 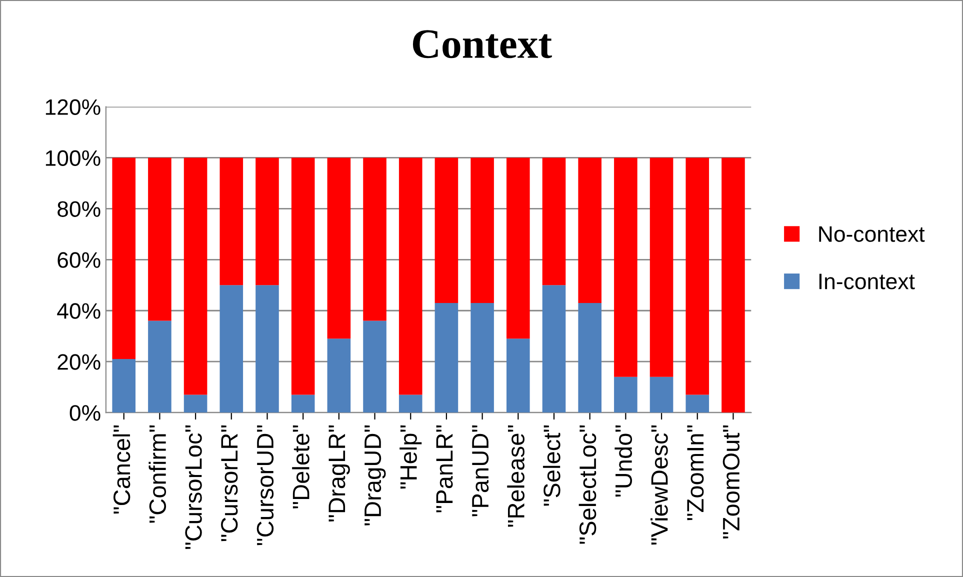 What do you see at coordinates (515, 476) in the screenshot?
I see `x-tick-label: "Release"` at bounding box center [515, 476].